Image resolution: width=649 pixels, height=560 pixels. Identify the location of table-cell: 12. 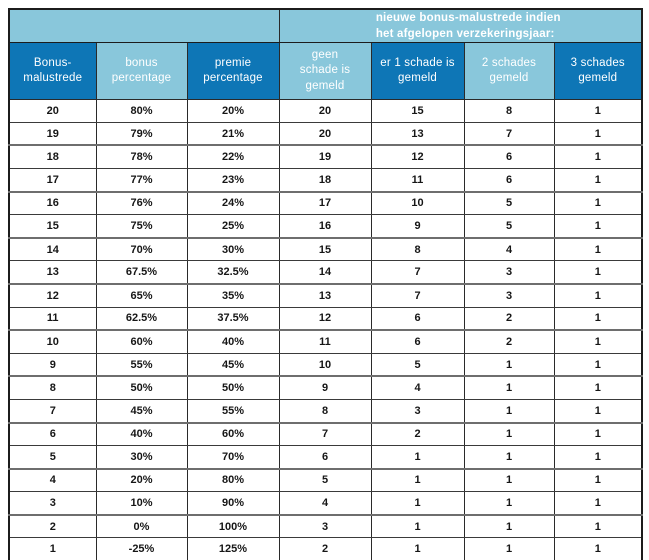
(417, 156).